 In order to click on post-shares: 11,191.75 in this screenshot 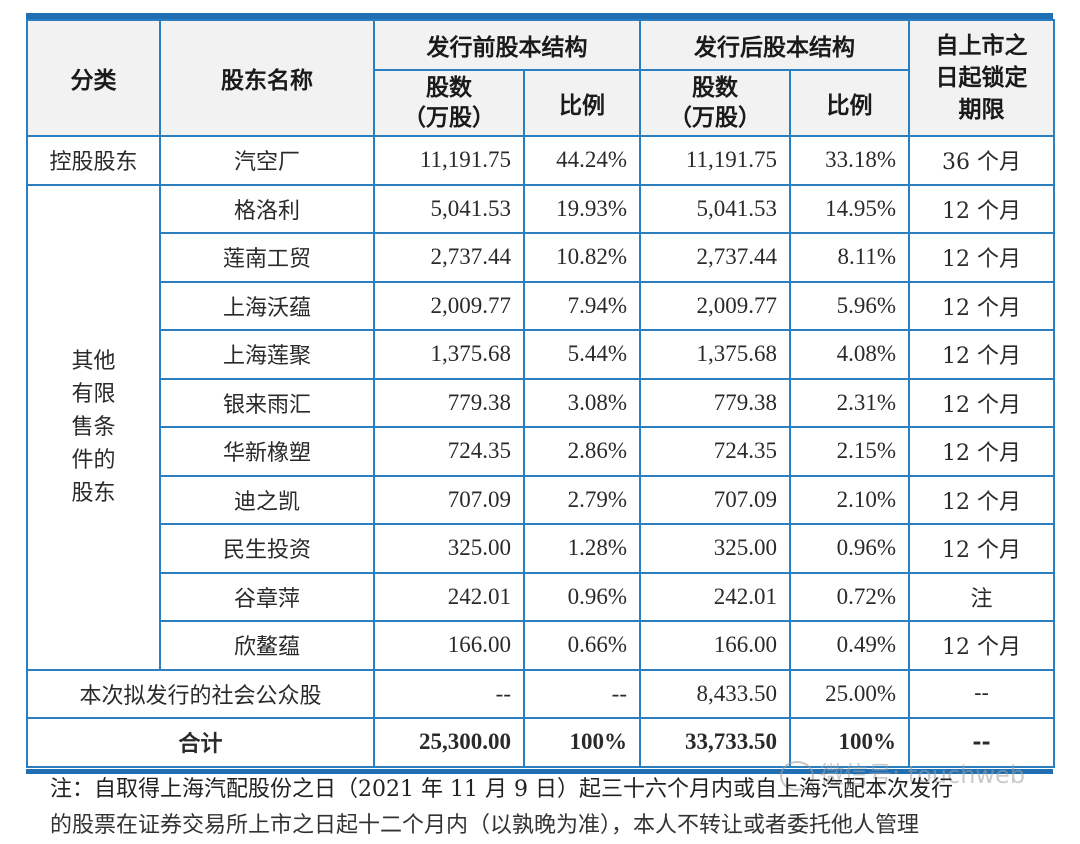, I will do `click(715, 160)`.